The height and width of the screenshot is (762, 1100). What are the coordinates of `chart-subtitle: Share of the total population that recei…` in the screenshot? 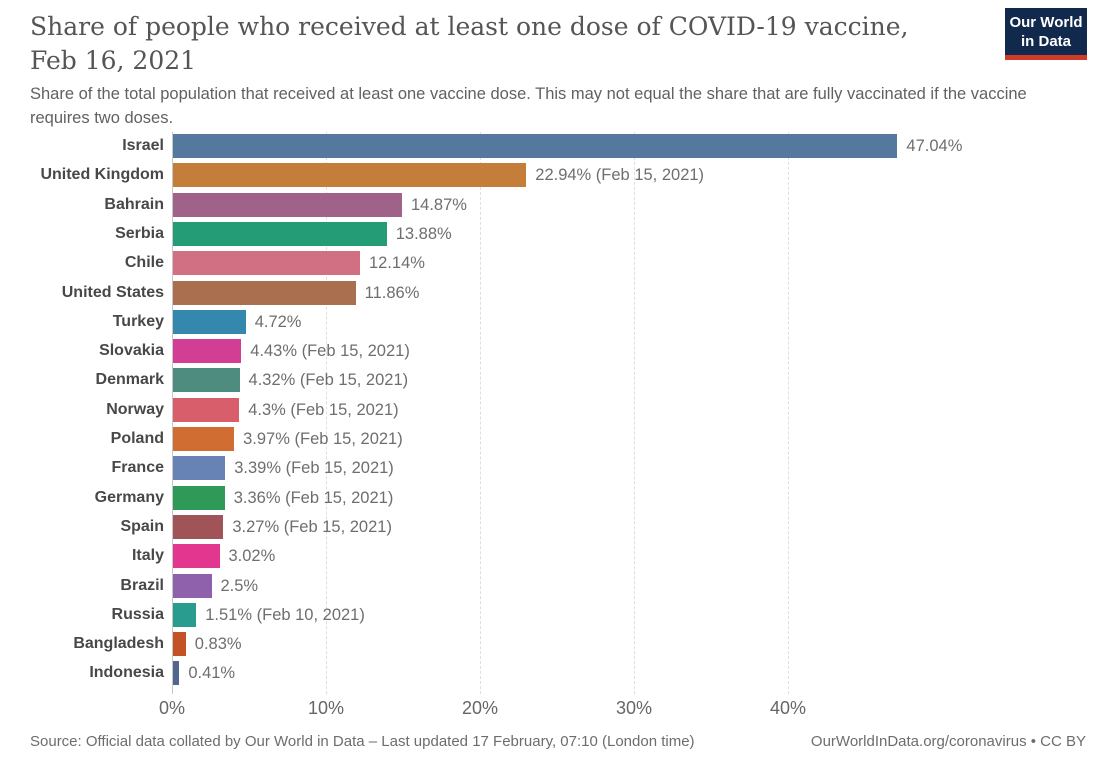 It's located at (528, 106).